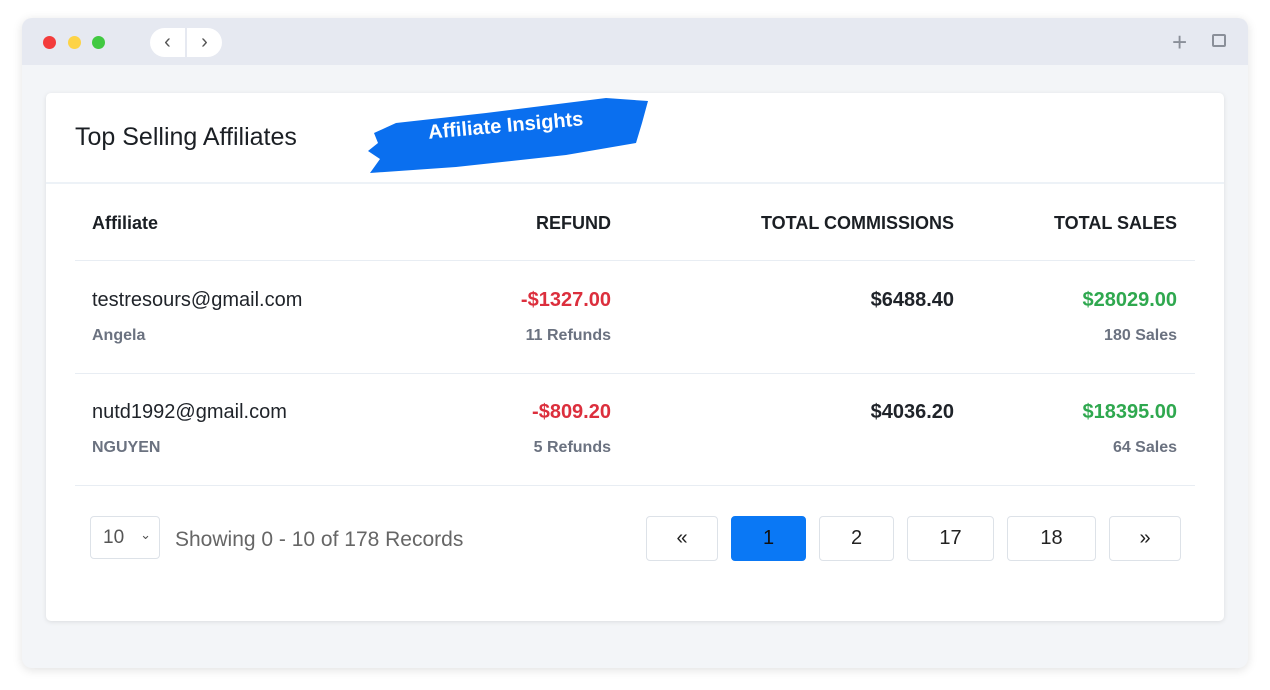 The image size is (1270, 690). What do you see at coordinates (119, 335) in the screenshot?
I see `affiliate-name: Angela` at bounding box center [119, 335].